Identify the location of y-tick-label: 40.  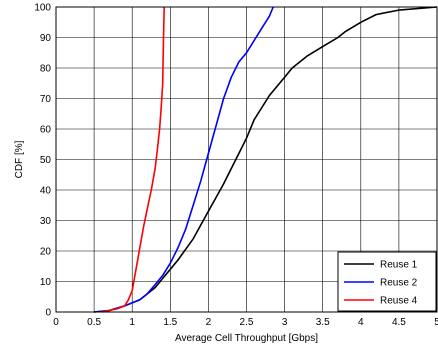
(46, 191).